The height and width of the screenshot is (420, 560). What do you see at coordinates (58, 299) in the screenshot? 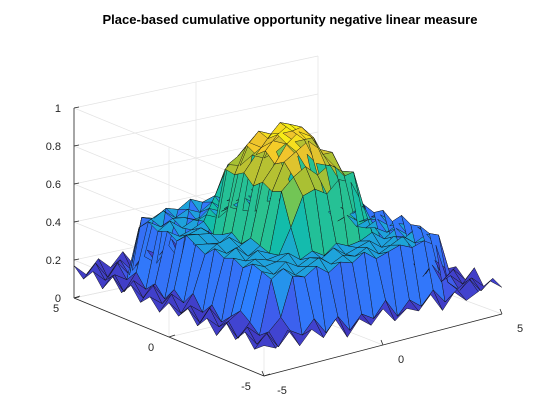
I see `z-tick-label: 0` at bounding box center [58, 299].